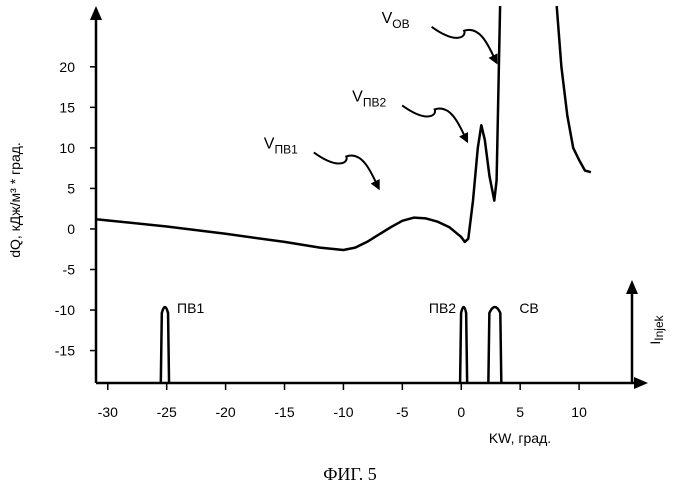 This screenshot has width=699, height=493. Describe the element at coordinates (461, 412) in the screenshot. I see `x-tick-label: 0` at that location.